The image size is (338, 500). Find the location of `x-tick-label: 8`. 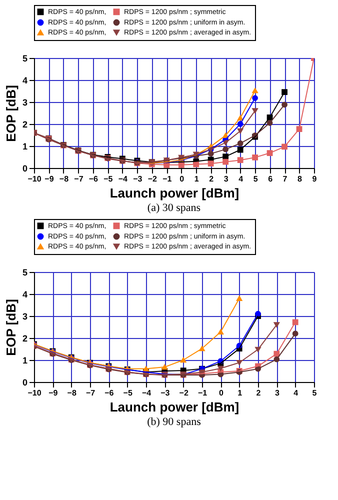

x-tick-label: 8 is located at coordinates (300, 179).